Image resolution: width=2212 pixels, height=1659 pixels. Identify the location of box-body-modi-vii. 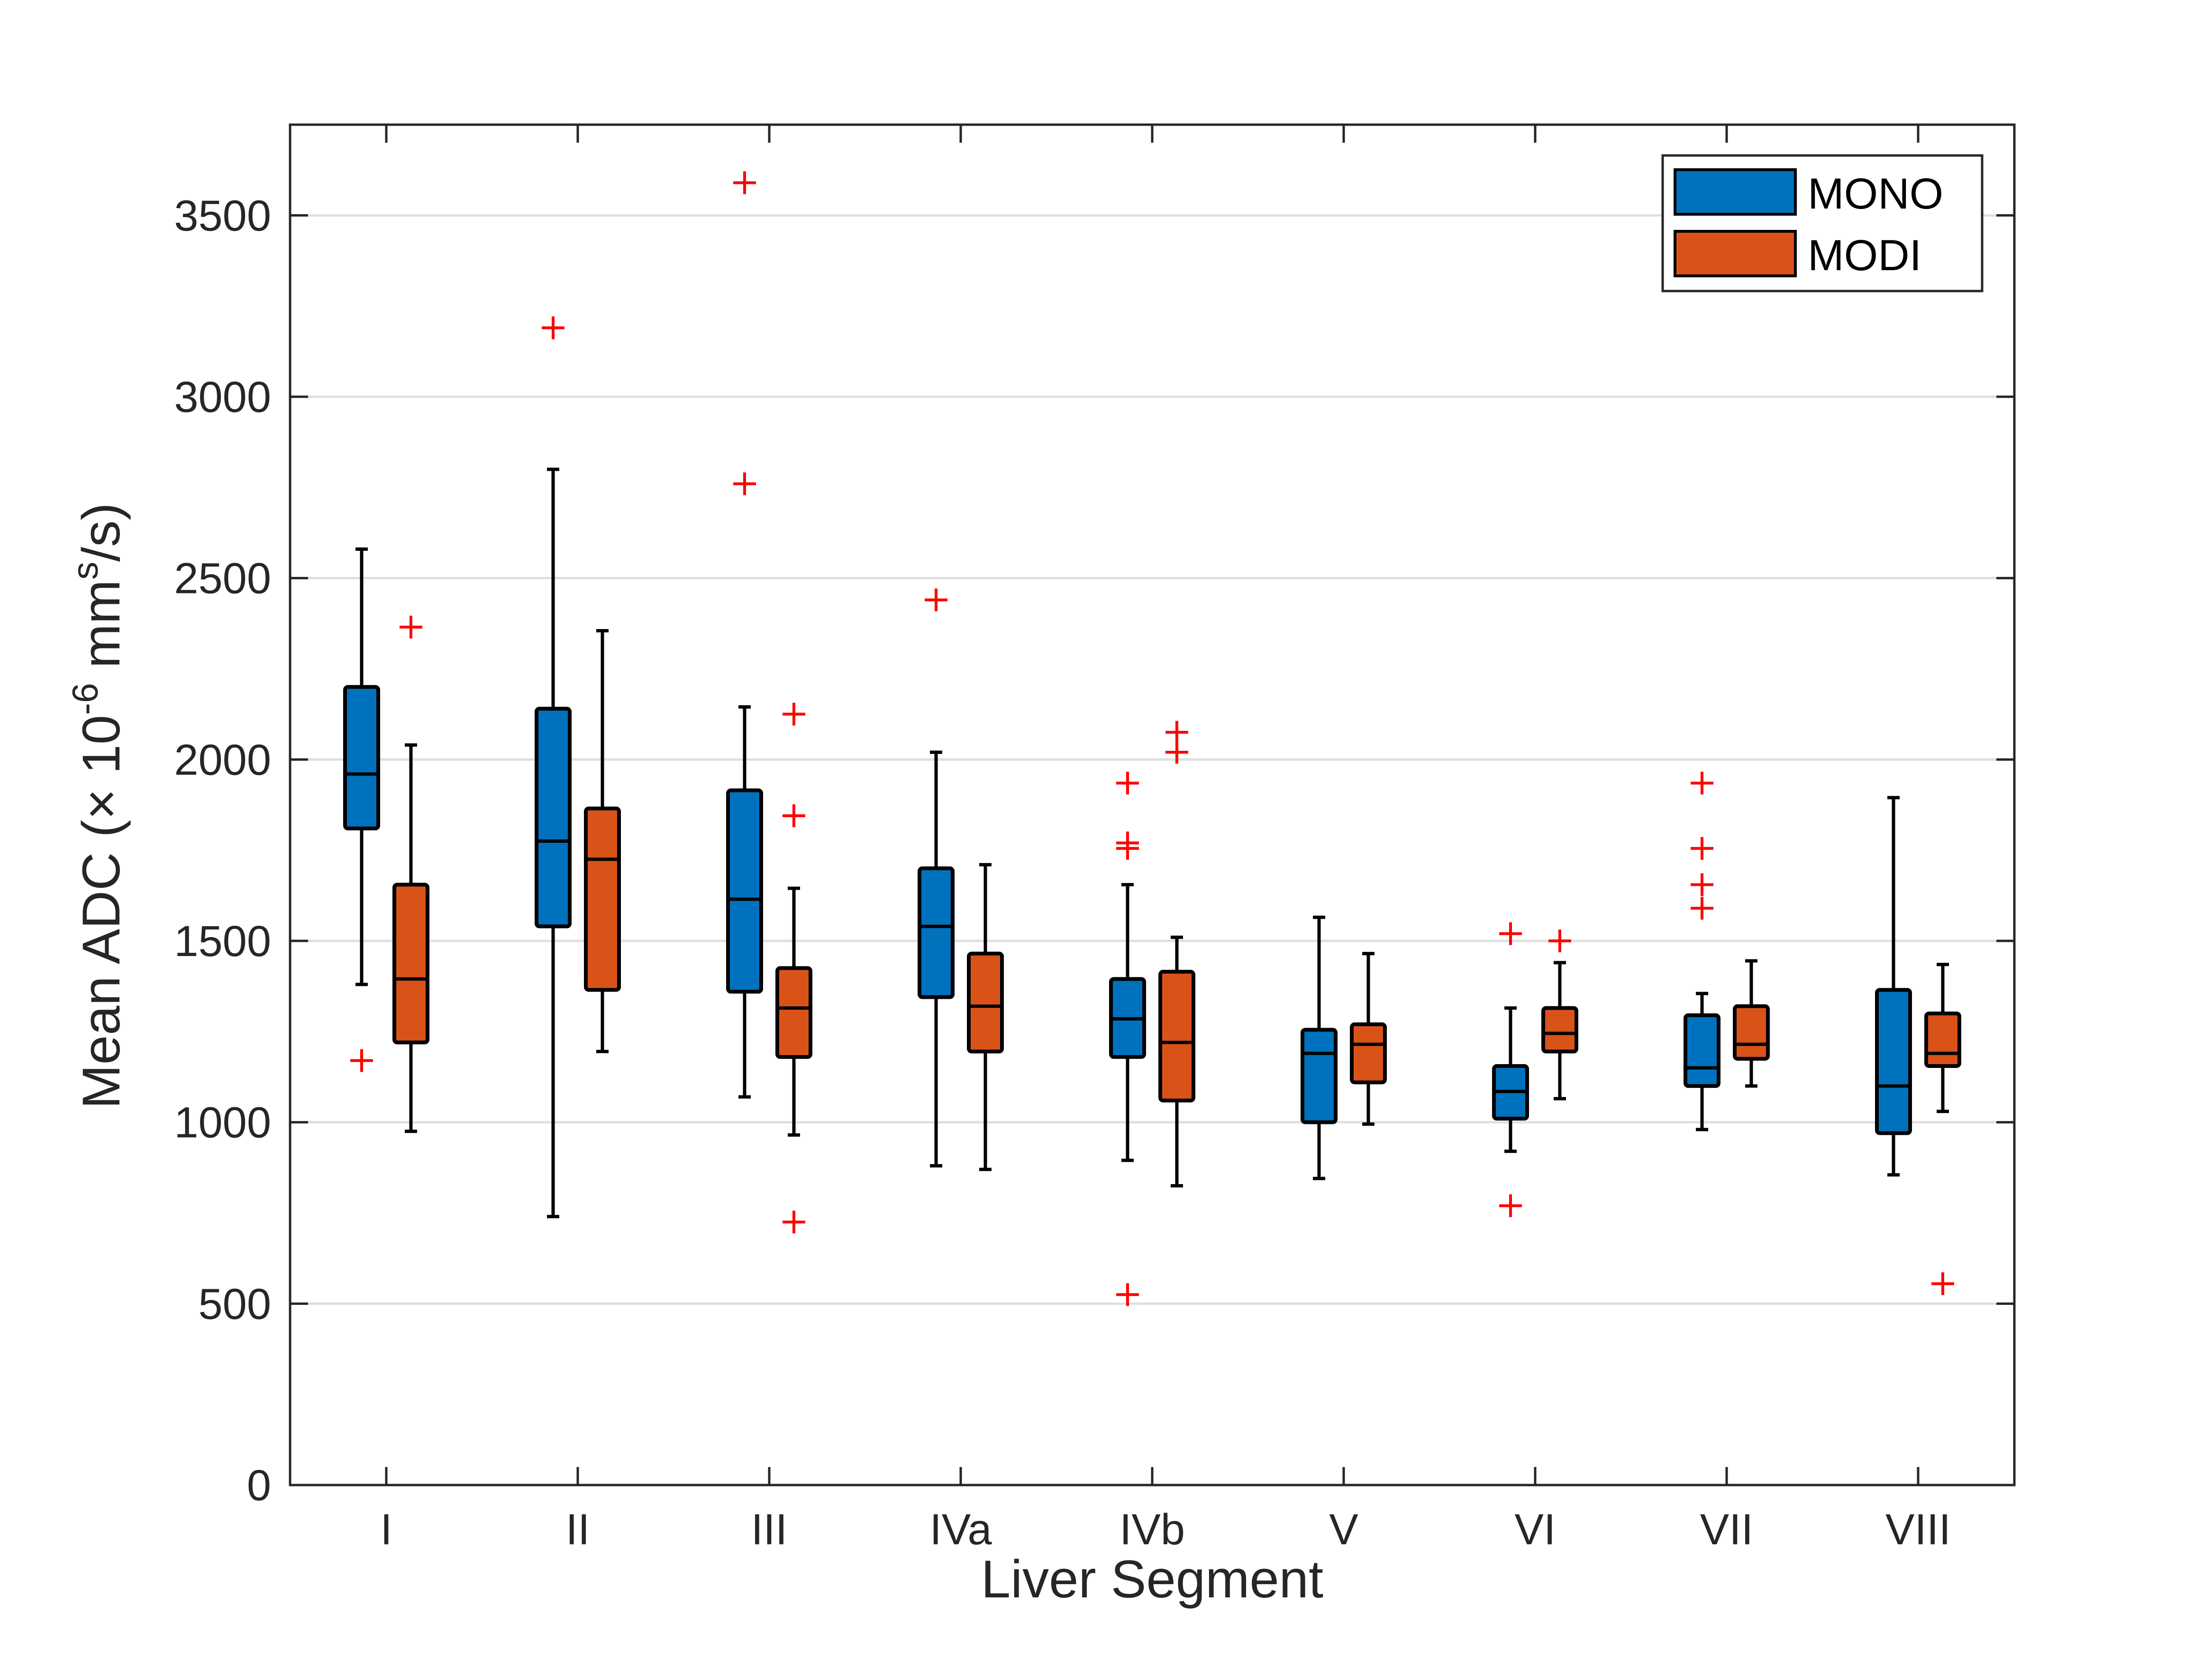
(1751, 1032).